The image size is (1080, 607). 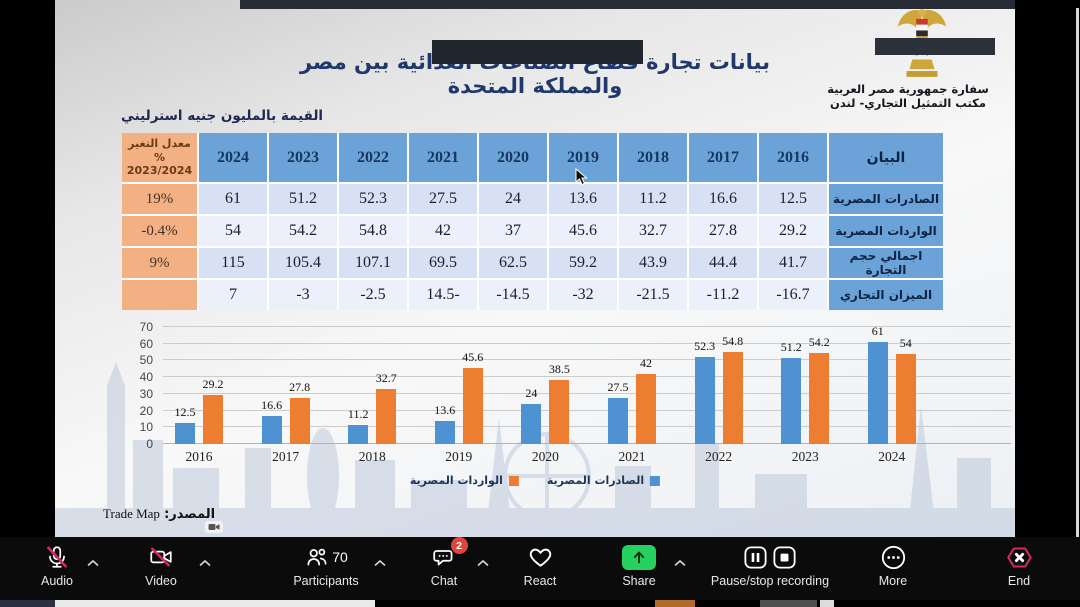 I want to click on embassy-line2: مكتب التمثيل التجاري- لندن, so click(x=908, y=103).